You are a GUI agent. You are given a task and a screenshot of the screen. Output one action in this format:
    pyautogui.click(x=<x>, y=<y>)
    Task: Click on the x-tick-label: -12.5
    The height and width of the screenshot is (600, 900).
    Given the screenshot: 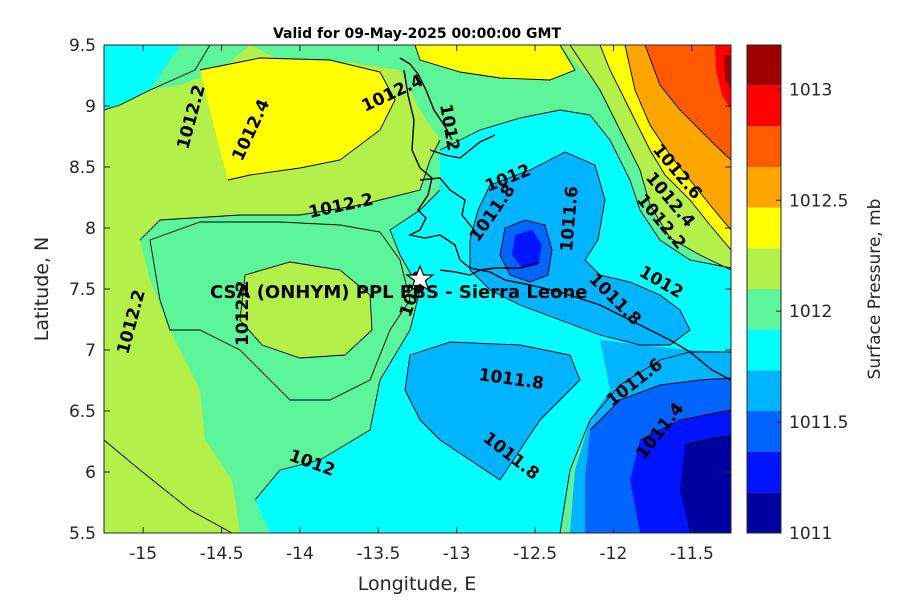 What is the action you would take?
    pyautogui.click(x=535, y=554)
    